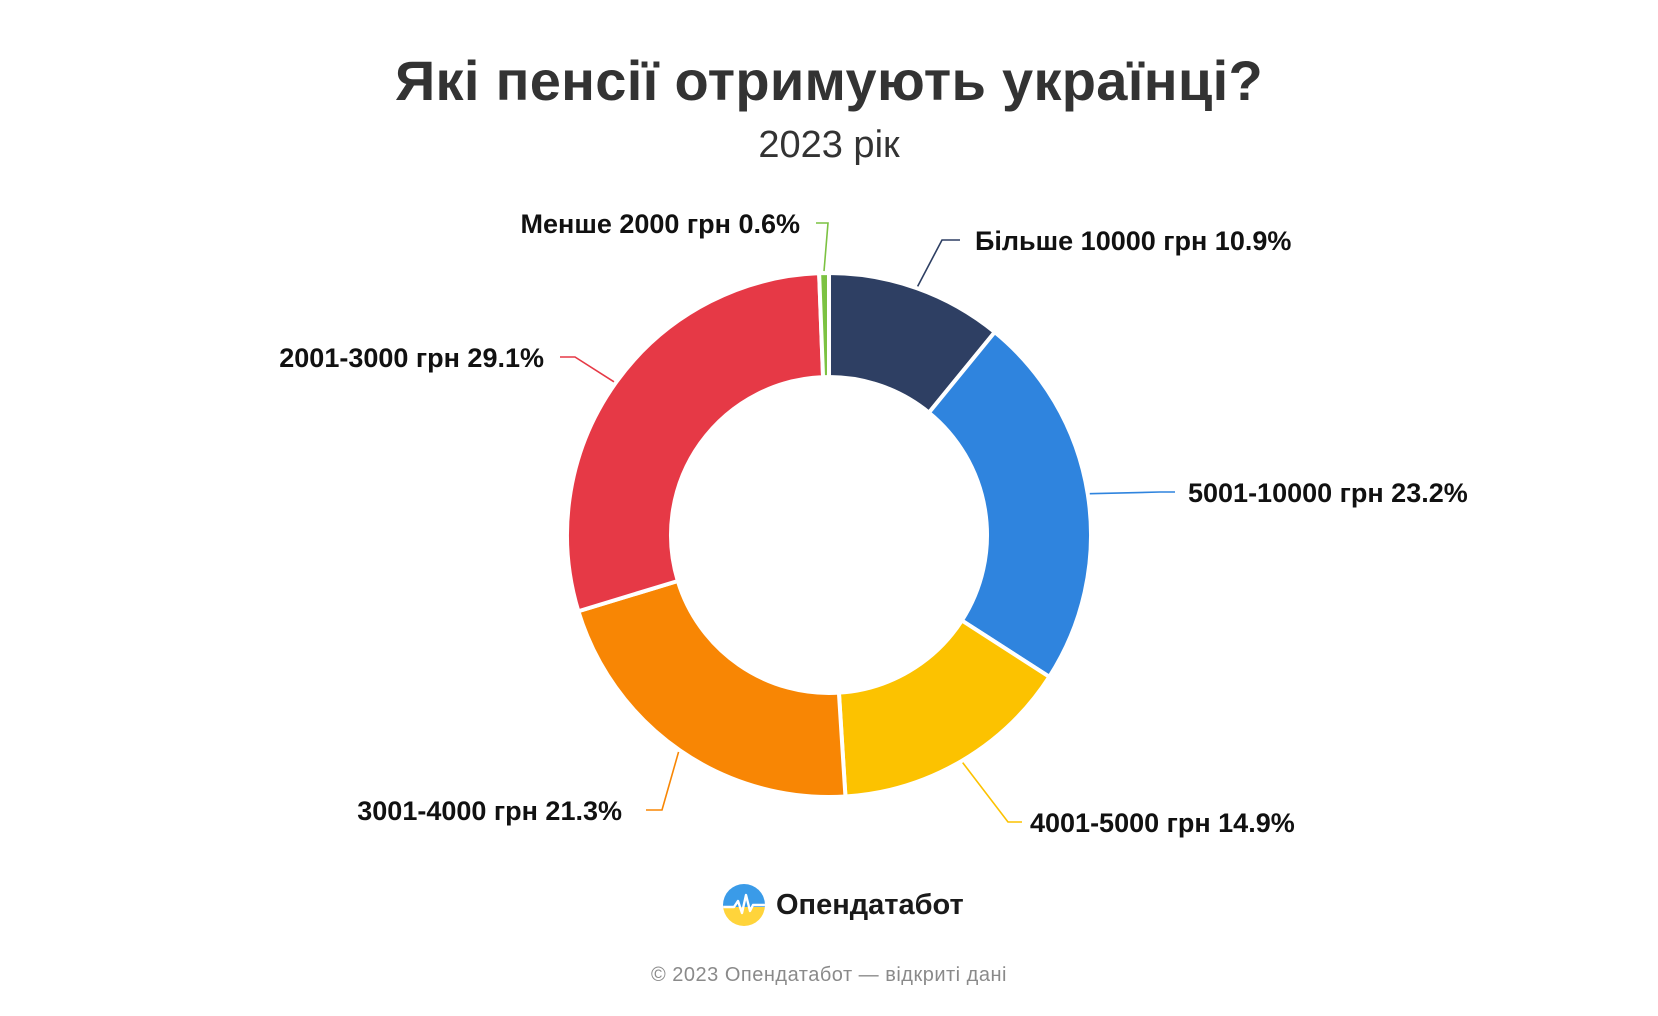 This screenshot has height=1016, width=1658. Describe the element at coordinates (829, 145) in the screenshot. I see `chart-subtitle: 2023 рік` at that location.